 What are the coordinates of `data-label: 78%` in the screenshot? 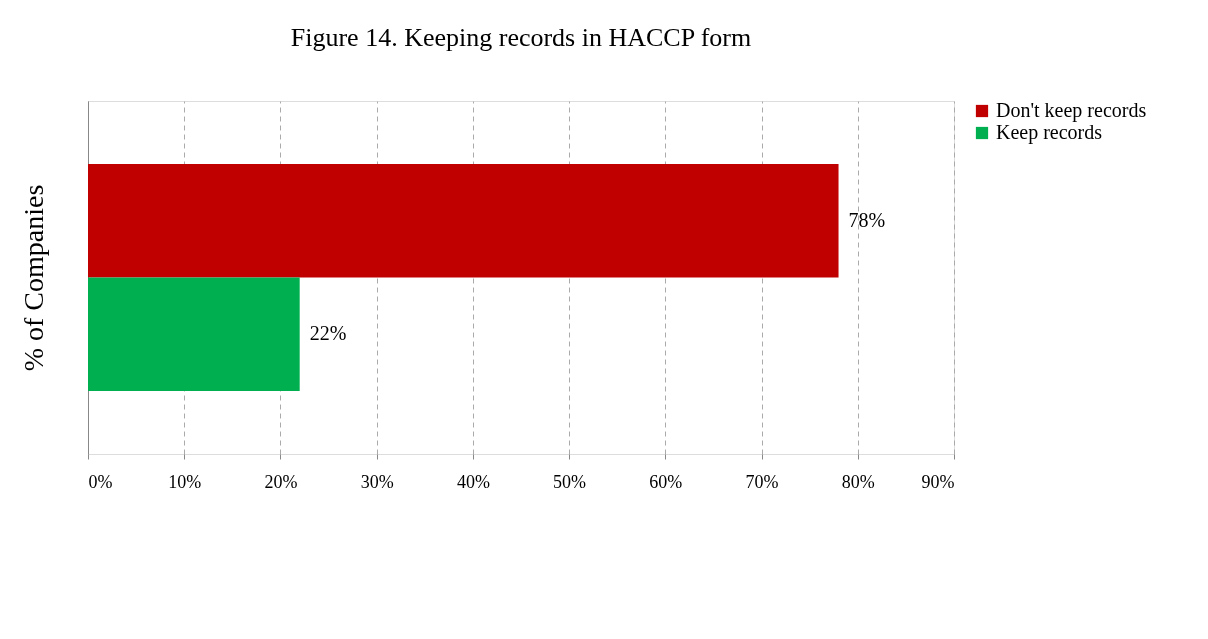 It's located at (867, 219).